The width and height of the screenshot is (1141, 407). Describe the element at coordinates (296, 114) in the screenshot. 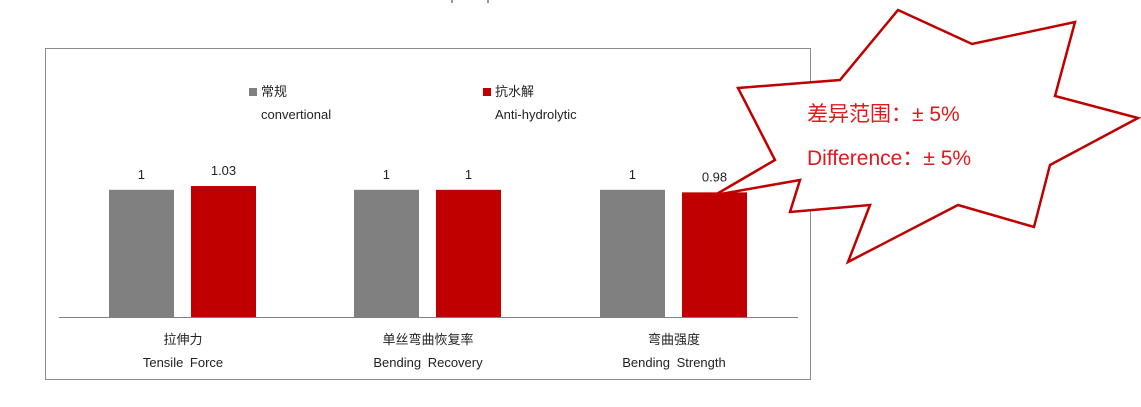

I see `legend-sub-conventional: convertional` at that location.